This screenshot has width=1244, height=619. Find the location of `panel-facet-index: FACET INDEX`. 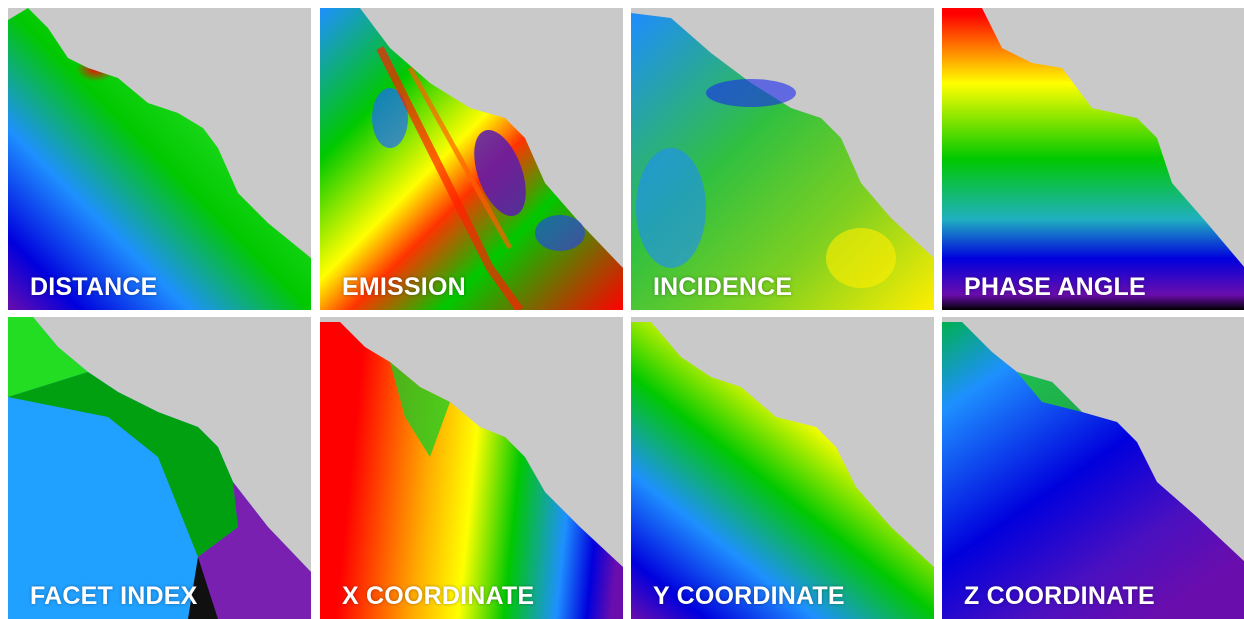

panel-facet-index: FACET INDEX is located at coordinates (159, 468).